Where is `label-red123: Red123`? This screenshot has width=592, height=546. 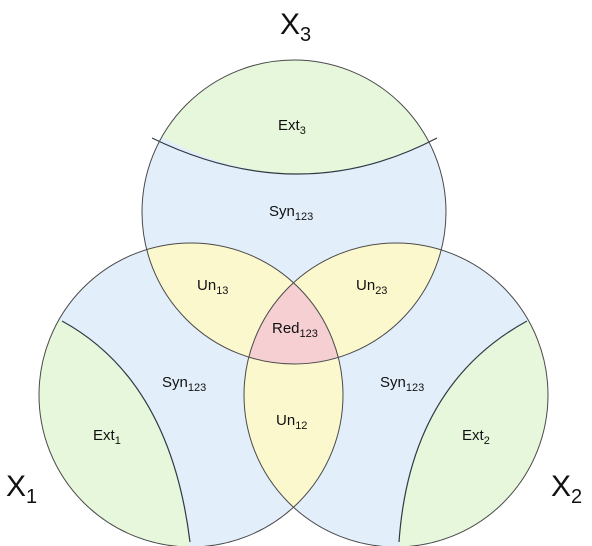 label-red123: Red123 is located at coordinates (295, 330).